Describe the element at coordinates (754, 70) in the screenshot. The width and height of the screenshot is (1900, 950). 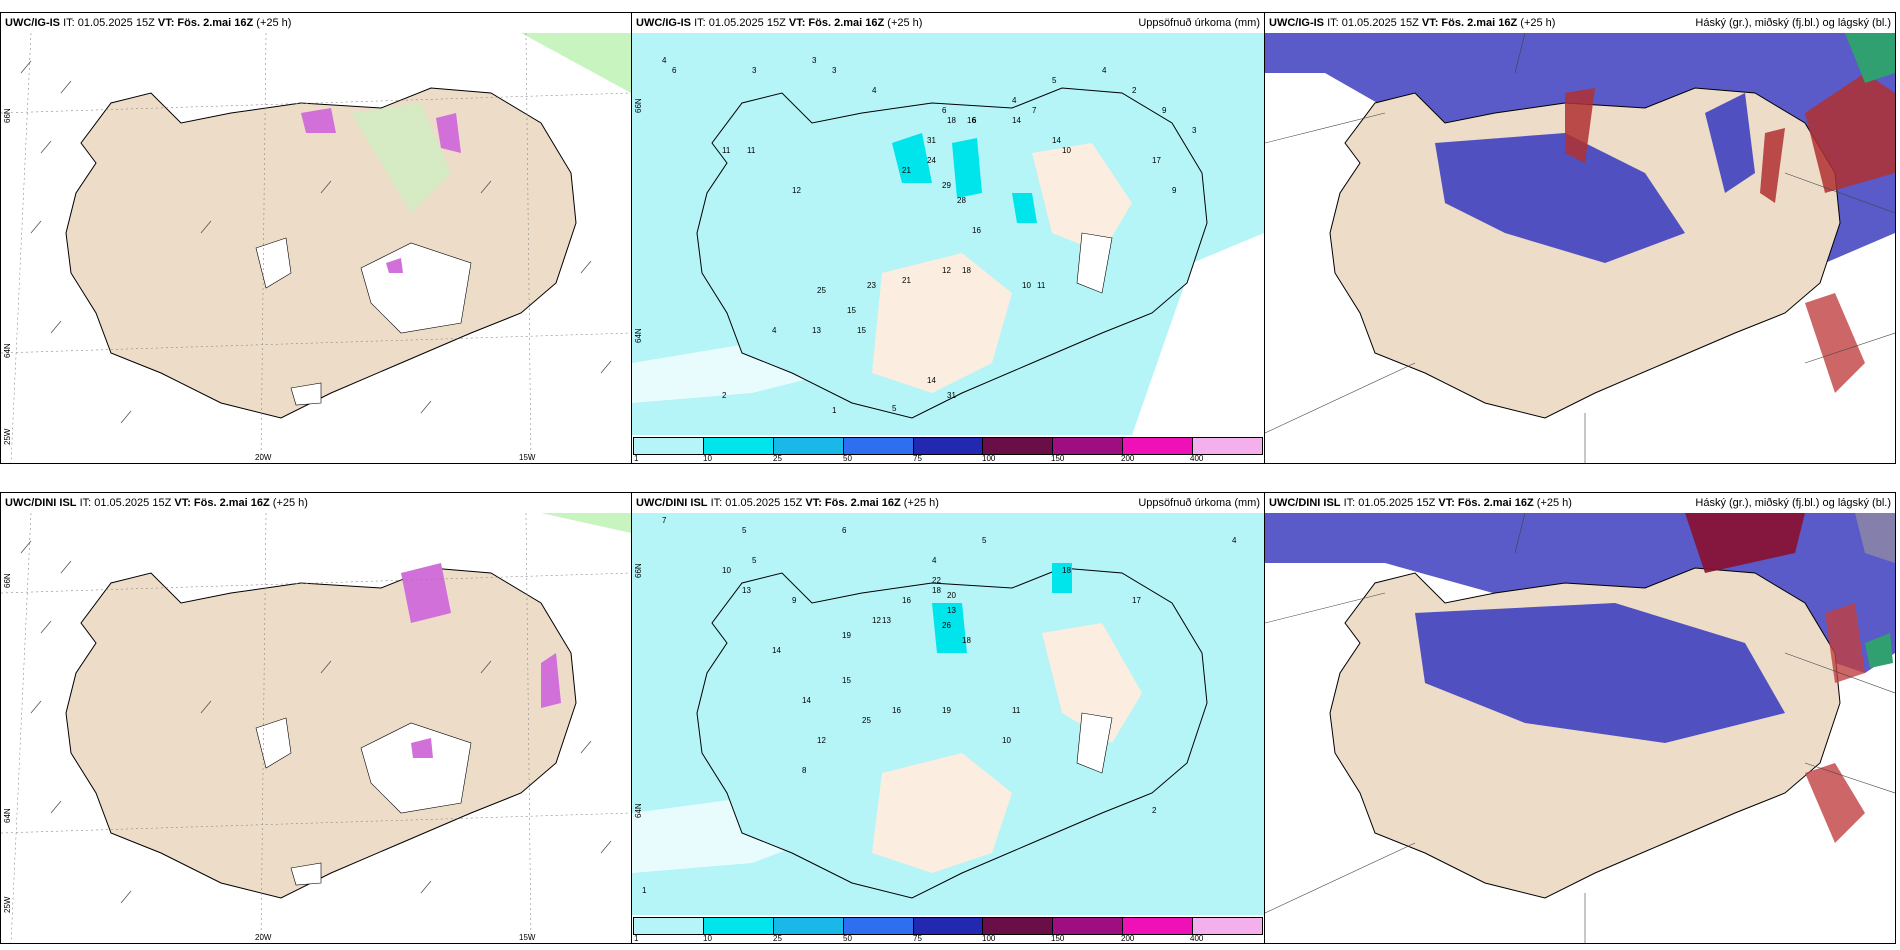
I see `svg-text: 3` at that location.